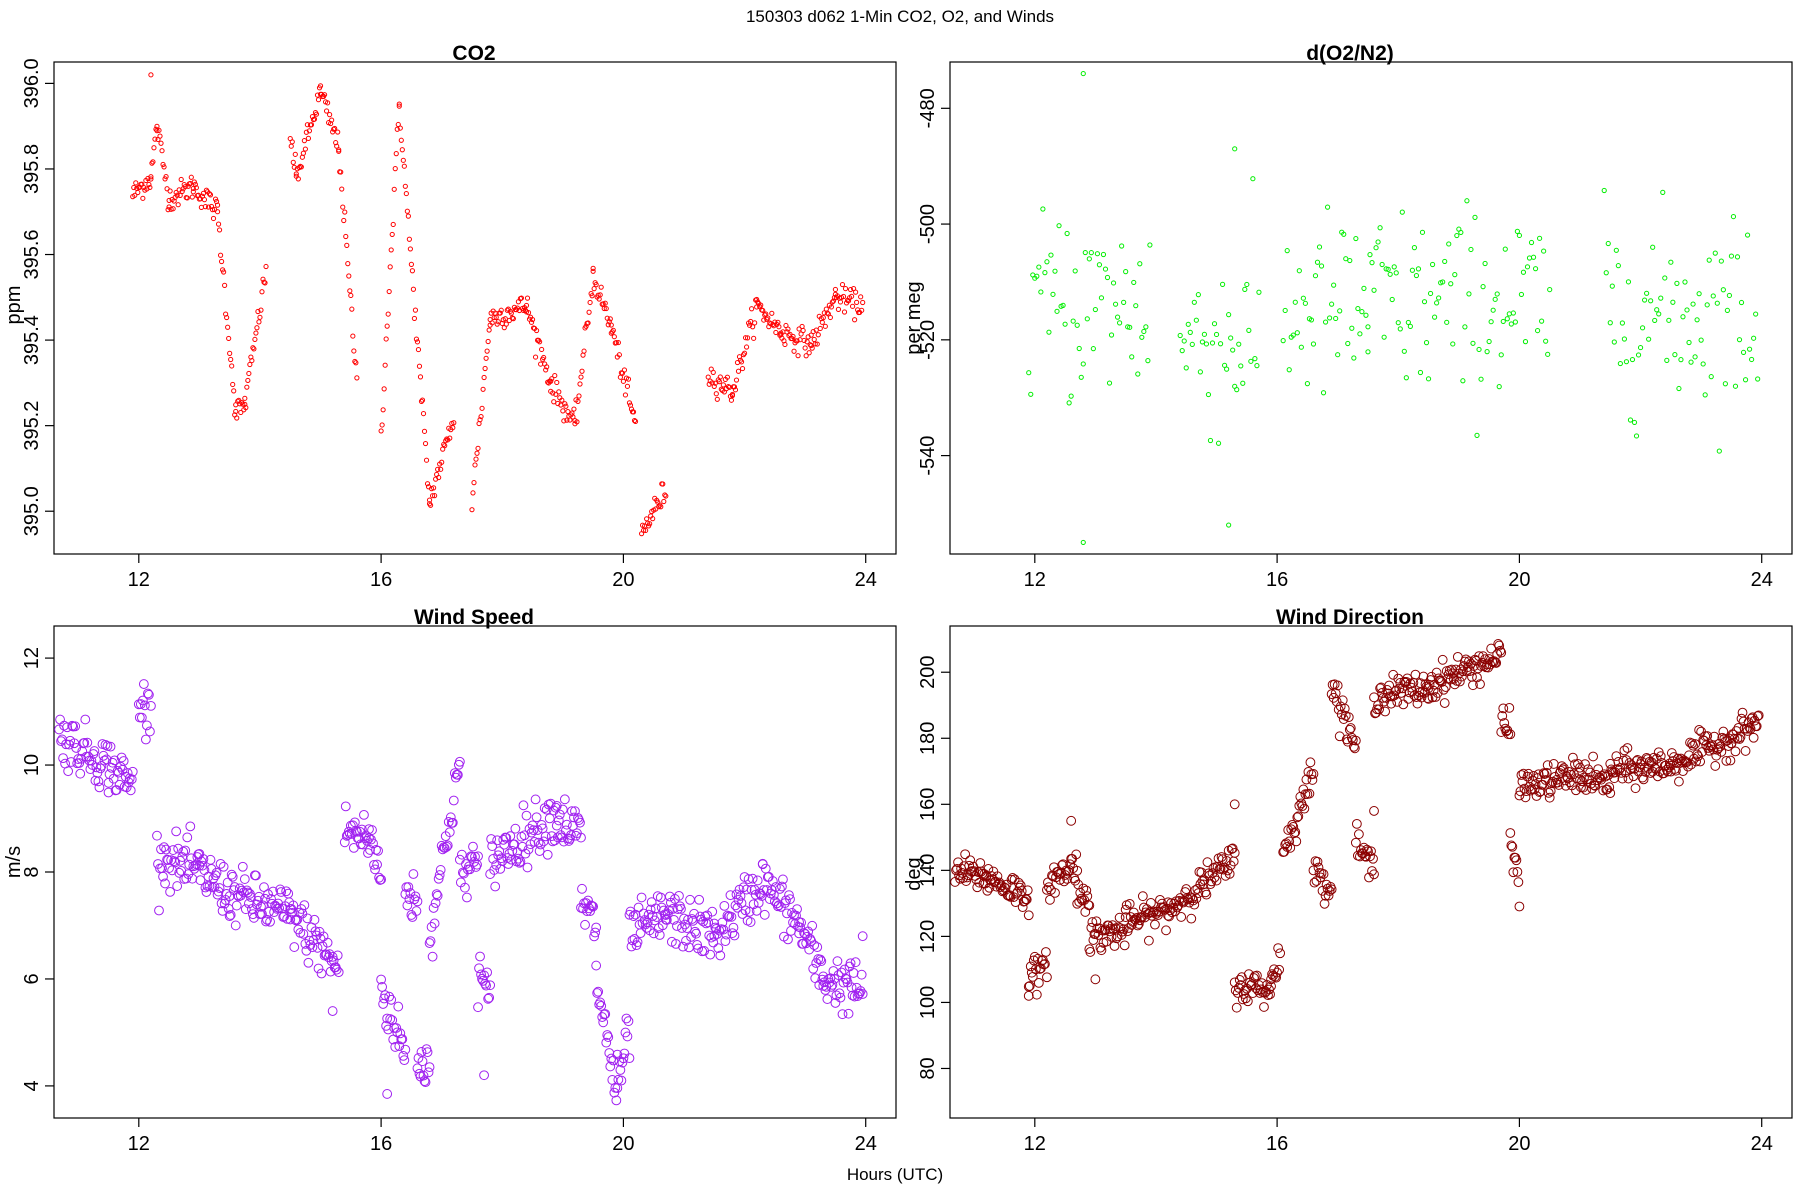 The image size is (1800, 1200). Describe the element at coordinates (928, 456) in the screenshot. I see `o2-y-tick-label: -540` at that location.